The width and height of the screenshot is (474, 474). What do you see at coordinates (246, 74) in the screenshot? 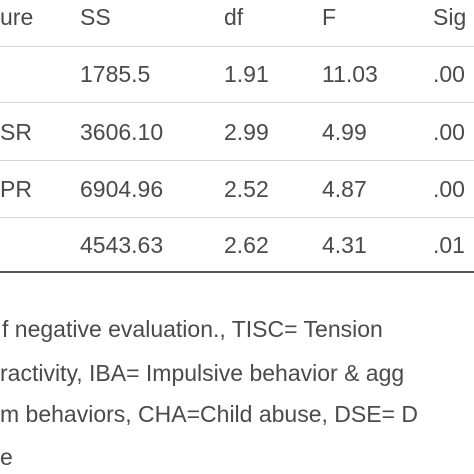
I see `table-cell: 1.91` at bounding box center [246, 74].